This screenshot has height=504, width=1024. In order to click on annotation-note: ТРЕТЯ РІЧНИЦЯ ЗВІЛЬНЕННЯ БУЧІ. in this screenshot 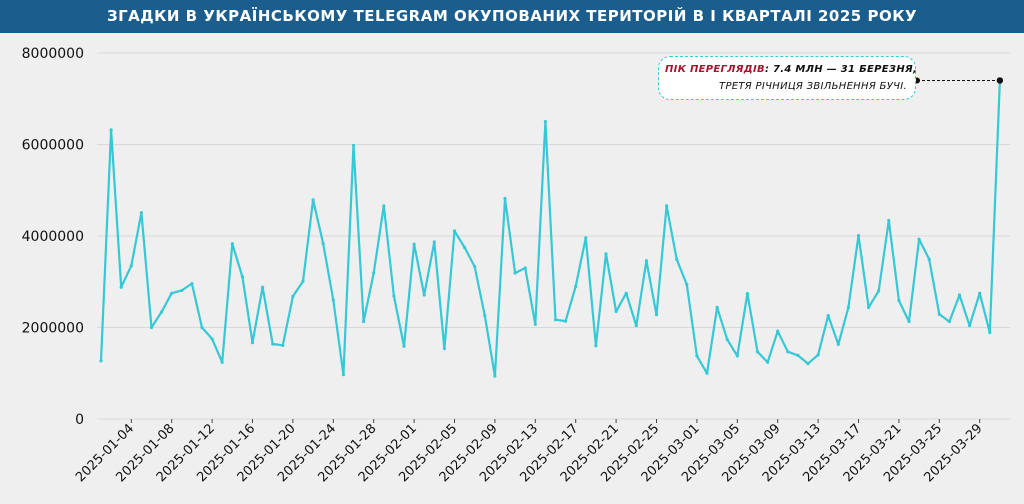, I will do `click(813, 86)`.